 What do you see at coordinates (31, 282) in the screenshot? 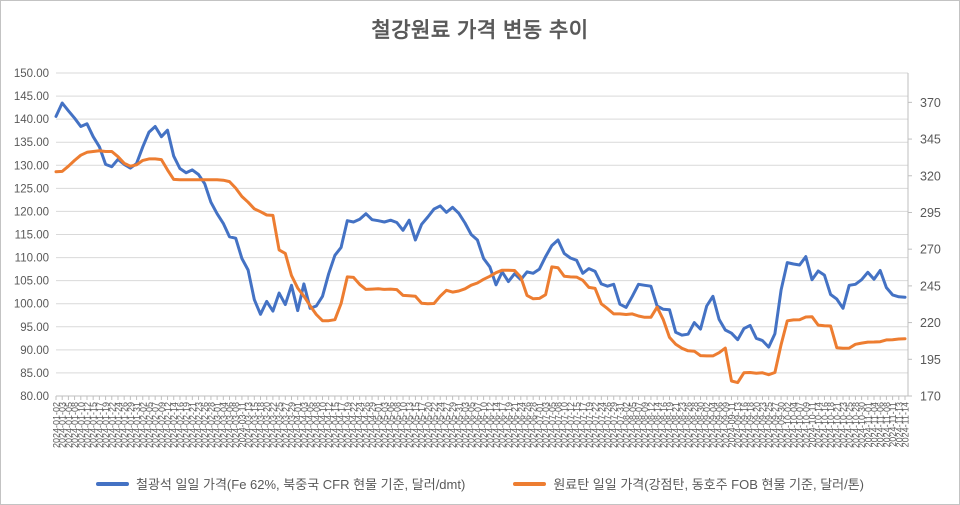
I see `y-axis-left-tick-label: 105.00` at bounding box center [31, 282].